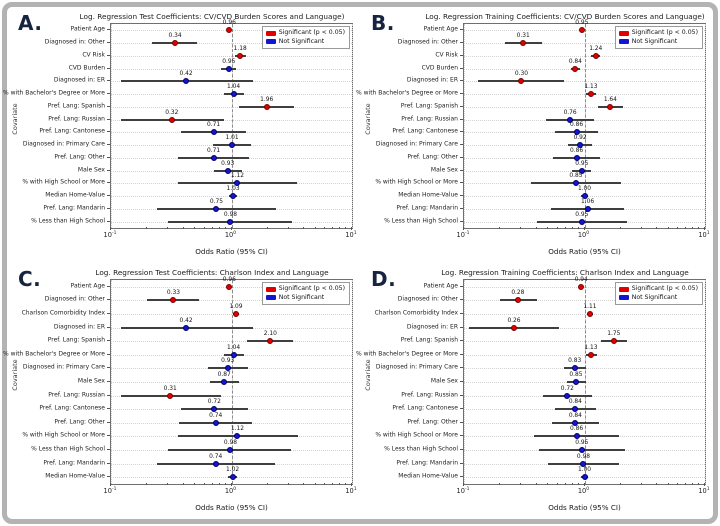 This screenshot has width=720, height=526. Describe the element at coordinates (186, 320) in the screenshot. I see `or-value-label: 0.42` at that location.